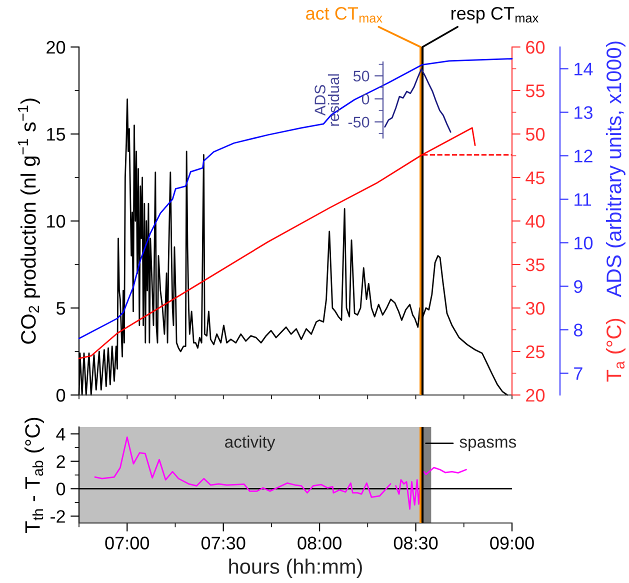  What do you see at coordinates (61, 434) in the screenshot?
I see `y-tick-label: 4` at bounding box center [61, 434].